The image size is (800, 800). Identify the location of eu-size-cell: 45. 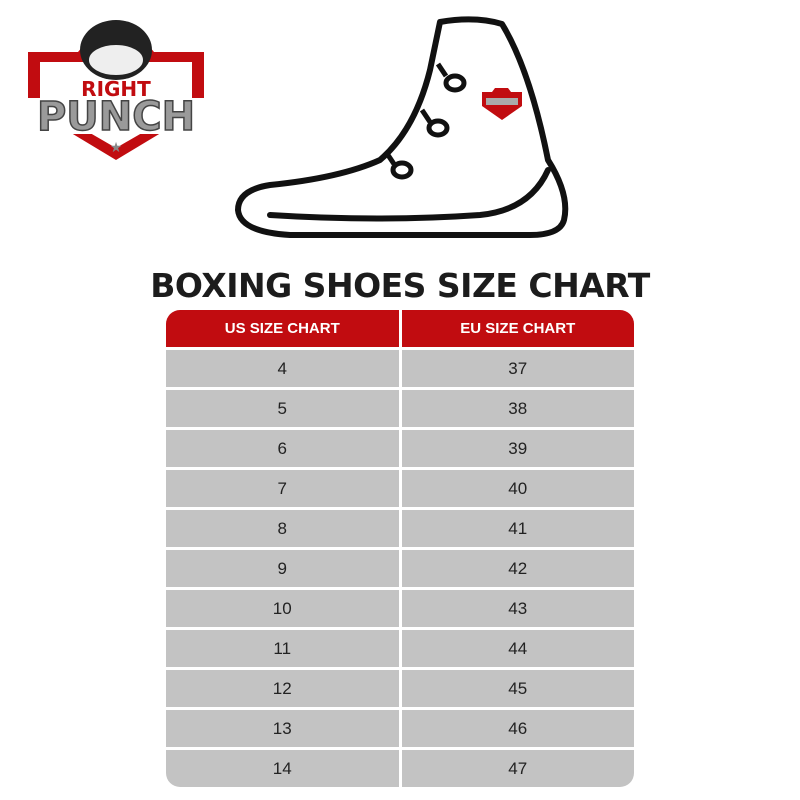
(517, 688).